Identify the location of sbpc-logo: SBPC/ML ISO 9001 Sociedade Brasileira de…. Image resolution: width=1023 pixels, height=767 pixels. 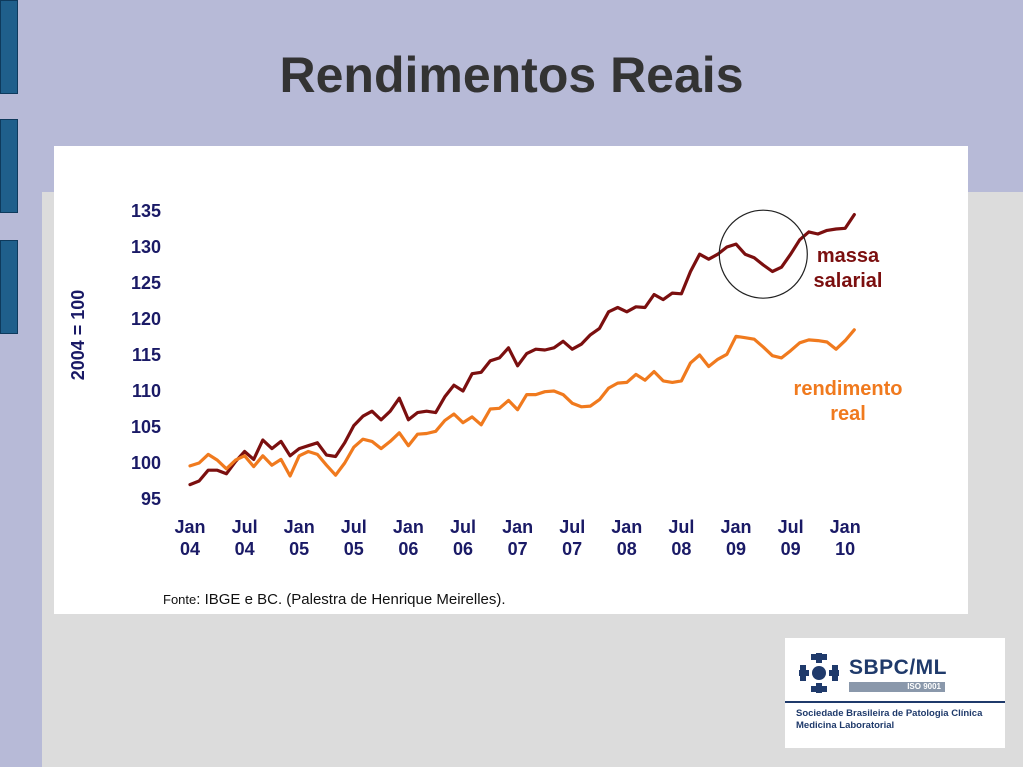
(895, 693).